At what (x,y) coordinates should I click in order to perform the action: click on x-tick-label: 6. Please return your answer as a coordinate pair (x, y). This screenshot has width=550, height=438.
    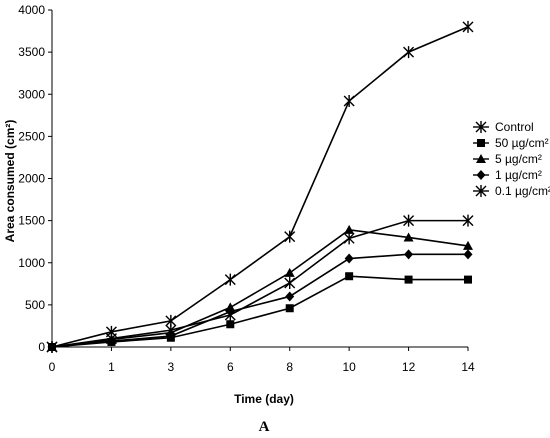
    Looking at the image, I should click on (230, 367).